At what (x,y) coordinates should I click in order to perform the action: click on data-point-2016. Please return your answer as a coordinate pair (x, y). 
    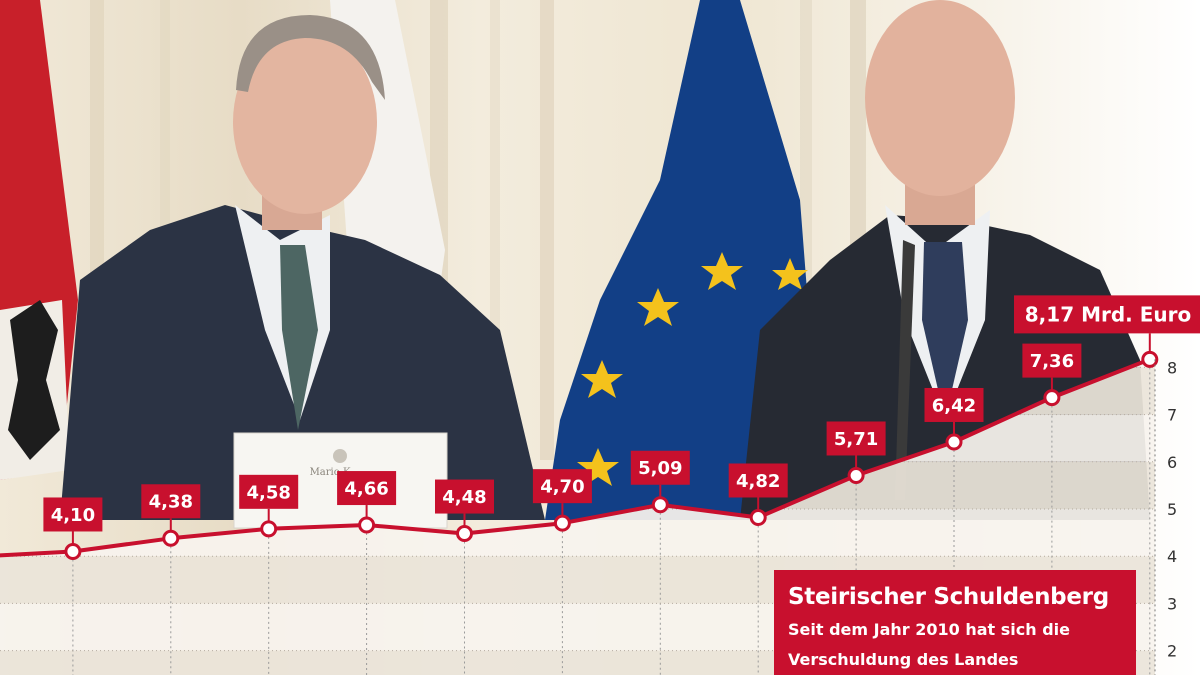
    Looking at the image, I should click on (562, 523).